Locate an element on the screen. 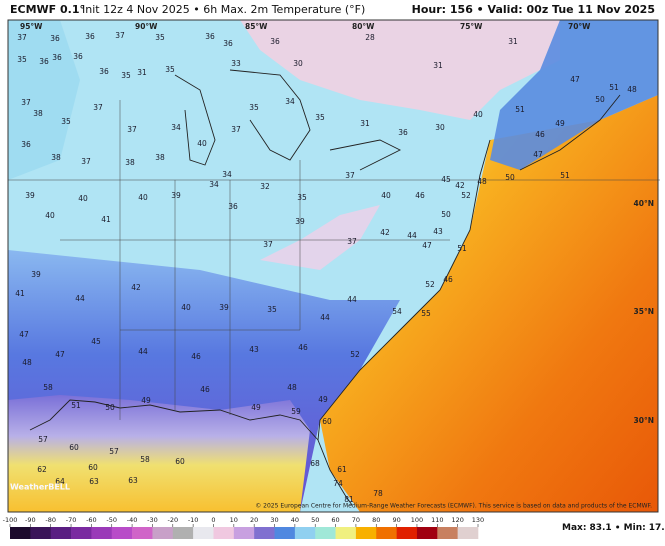 This screenshot has height=546, width=665. colorbar-tick-label: 130 is located at coordinates (478, 520).